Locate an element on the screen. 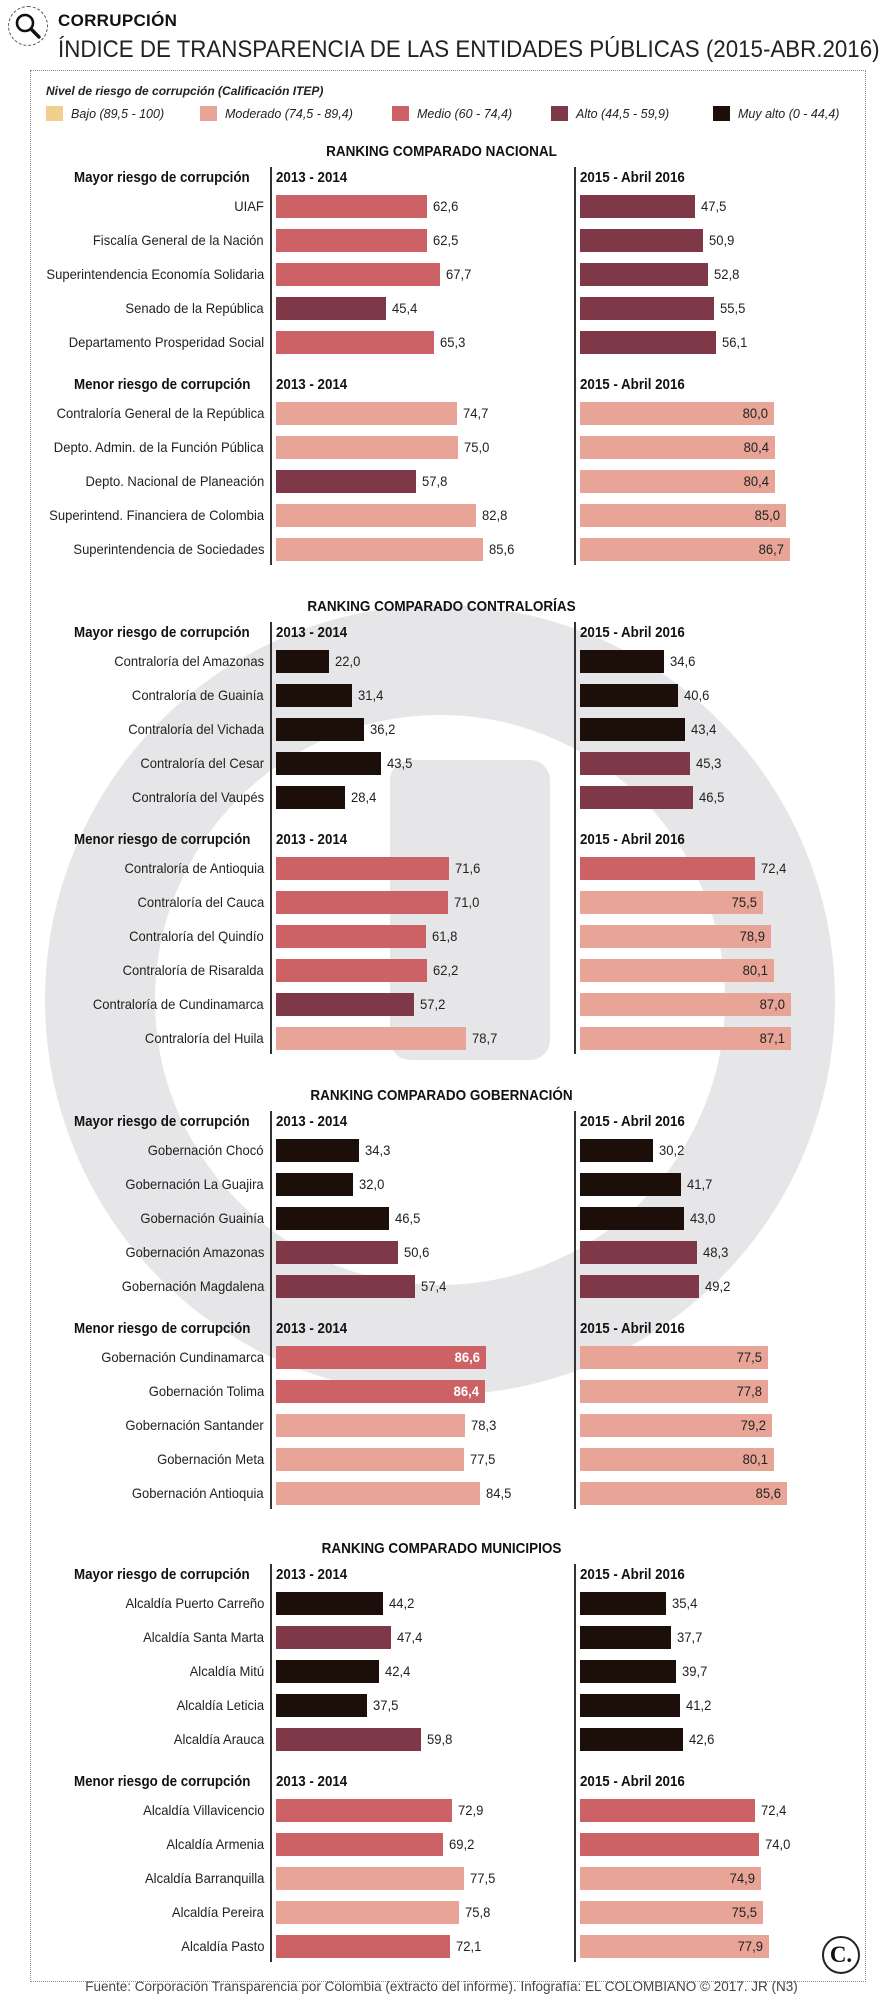 This screenshot has width=883, height=2000. data-label: 62,2 is located at coordinates (445, 969).